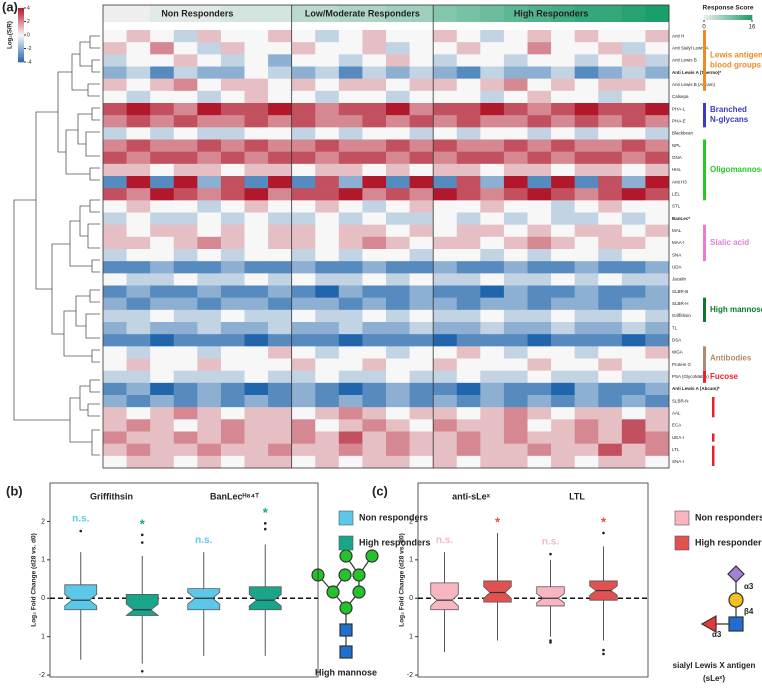 This screenshot has height=690, width=762. I want to click on group-name: Oligomannose, so click(736, 169).